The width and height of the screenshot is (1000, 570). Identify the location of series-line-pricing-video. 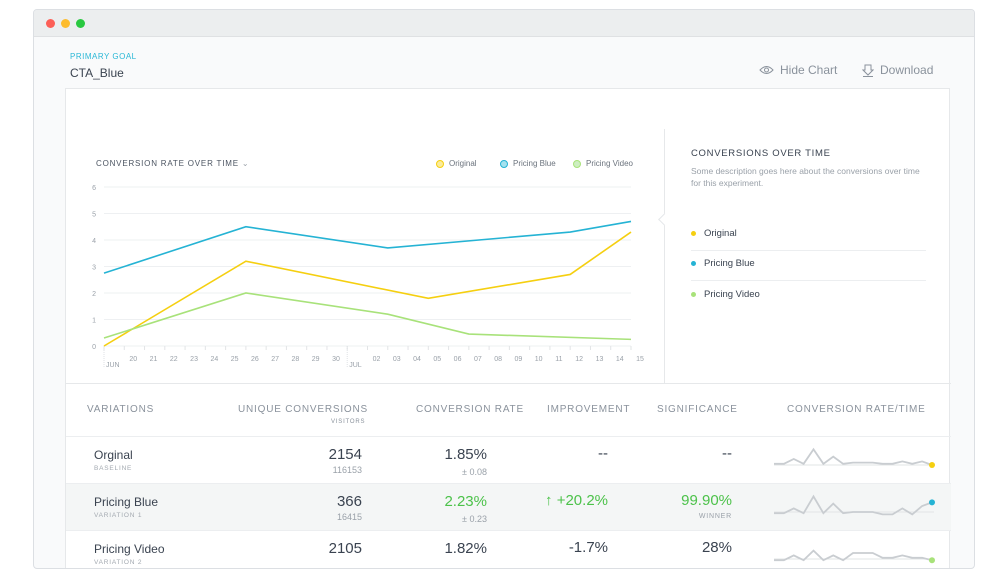
(367, 316).